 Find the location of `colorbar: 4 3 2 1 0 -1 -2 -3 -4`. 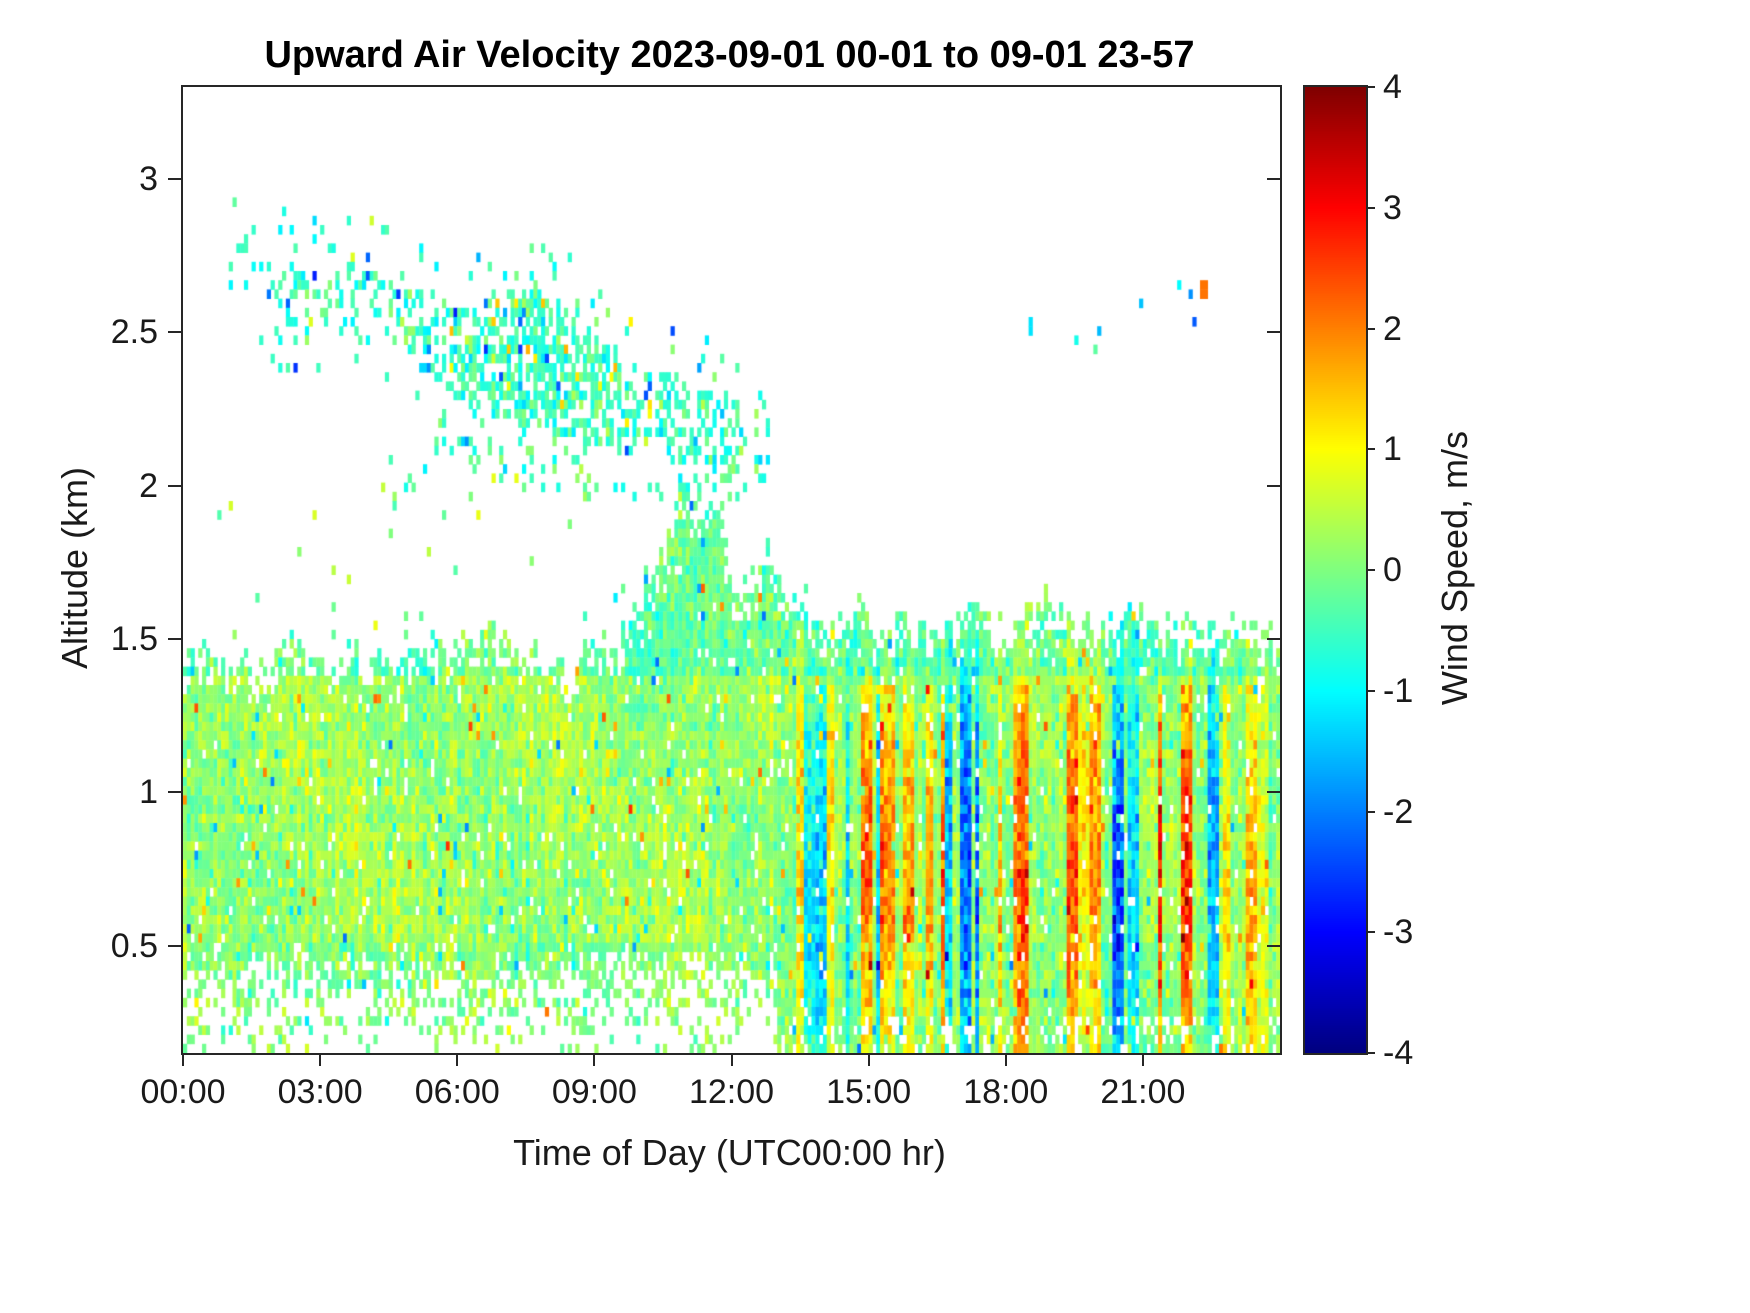

colorbar: 4 3 2 1 0 -1 -2 -3 -4 is located at coordinates (1358, 570).